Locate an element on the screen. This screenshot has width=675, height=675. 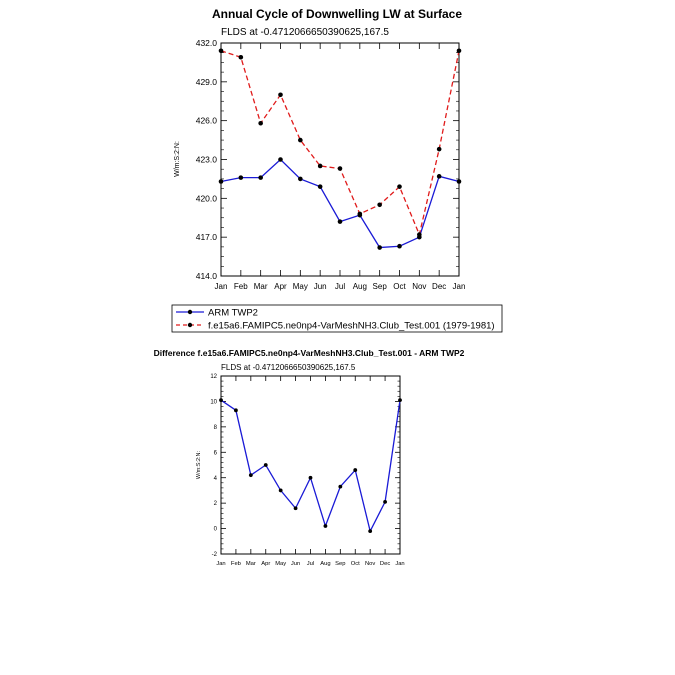
chart1-ytick-label: 414.0 is located at coordinates (207, 276).